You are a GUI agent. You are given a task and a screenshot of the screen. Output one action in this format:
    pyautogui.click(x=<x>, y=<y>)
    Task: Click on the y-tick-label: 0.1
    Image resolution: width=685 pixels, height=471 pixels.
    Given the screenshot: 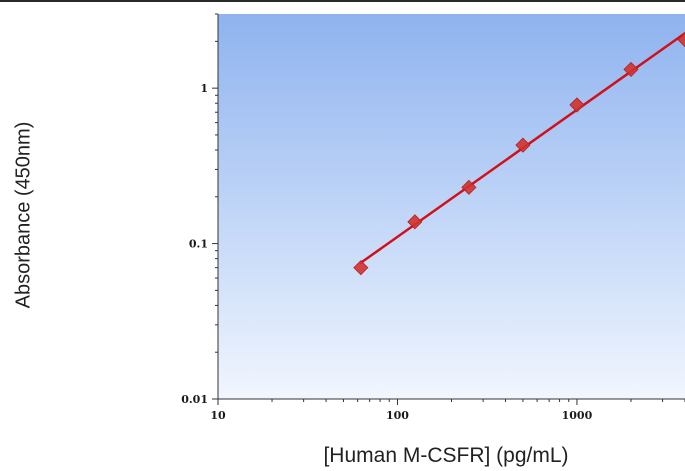 What is the action you would take?
    pyautogui.click(x=198, y=244)
    